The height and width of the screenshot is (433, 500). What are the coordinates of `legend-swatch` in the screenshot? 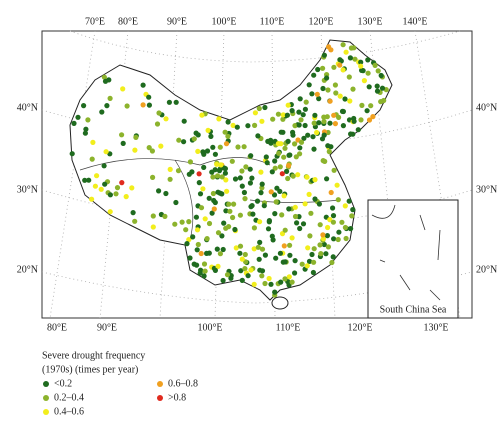 It's located at (160, 384).